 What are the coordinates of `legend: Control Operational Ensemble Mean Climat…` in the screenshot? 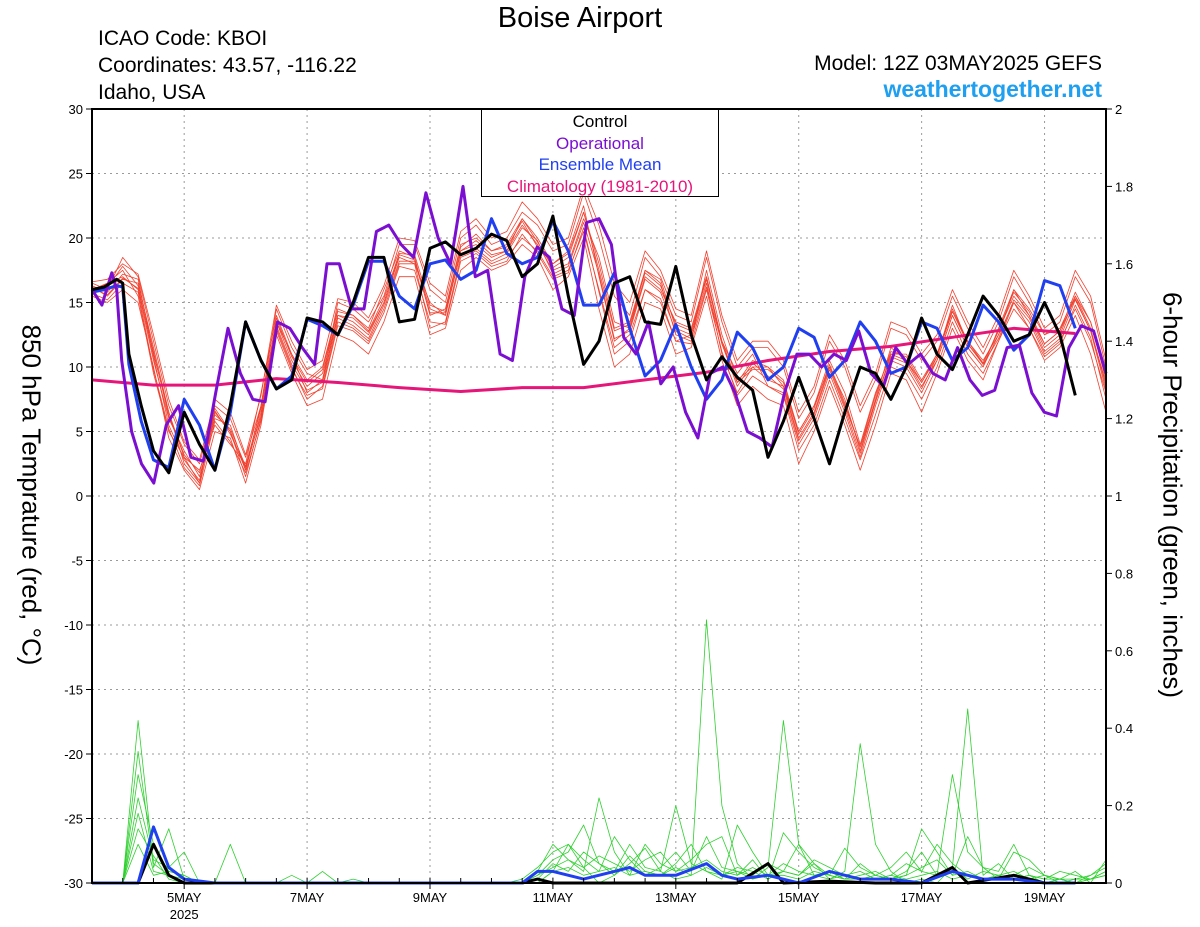 It's located at (600, 153).